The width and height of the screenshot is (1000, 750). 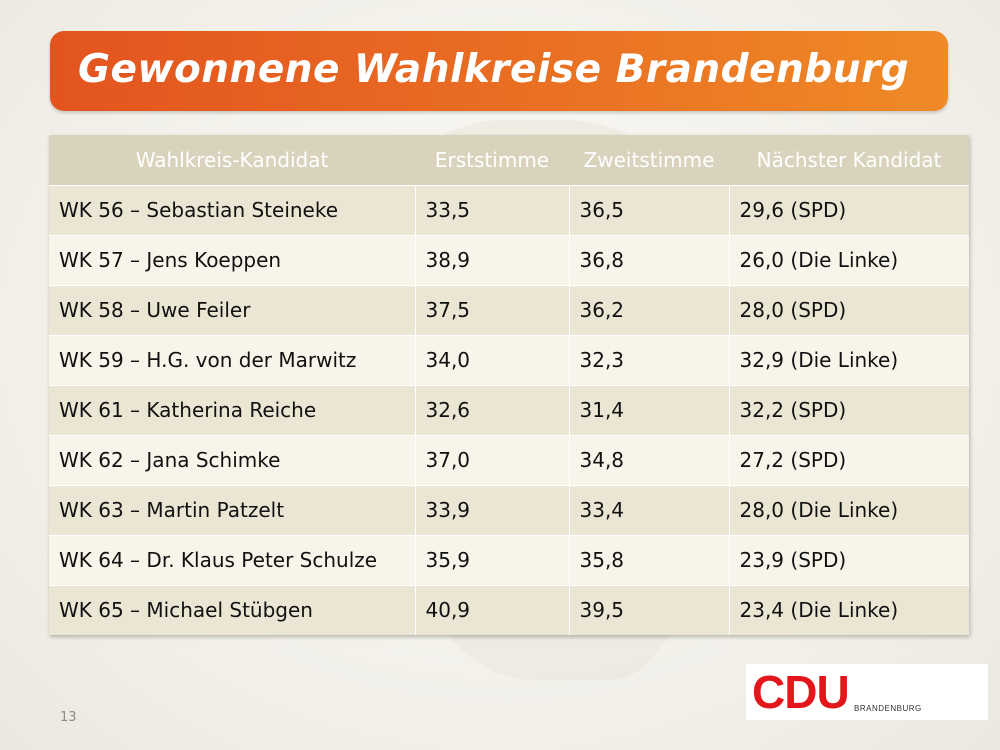 I want to click on slide-title: Gewonnene Wahlkreise Brandenburg, so click(x=494, y=69).